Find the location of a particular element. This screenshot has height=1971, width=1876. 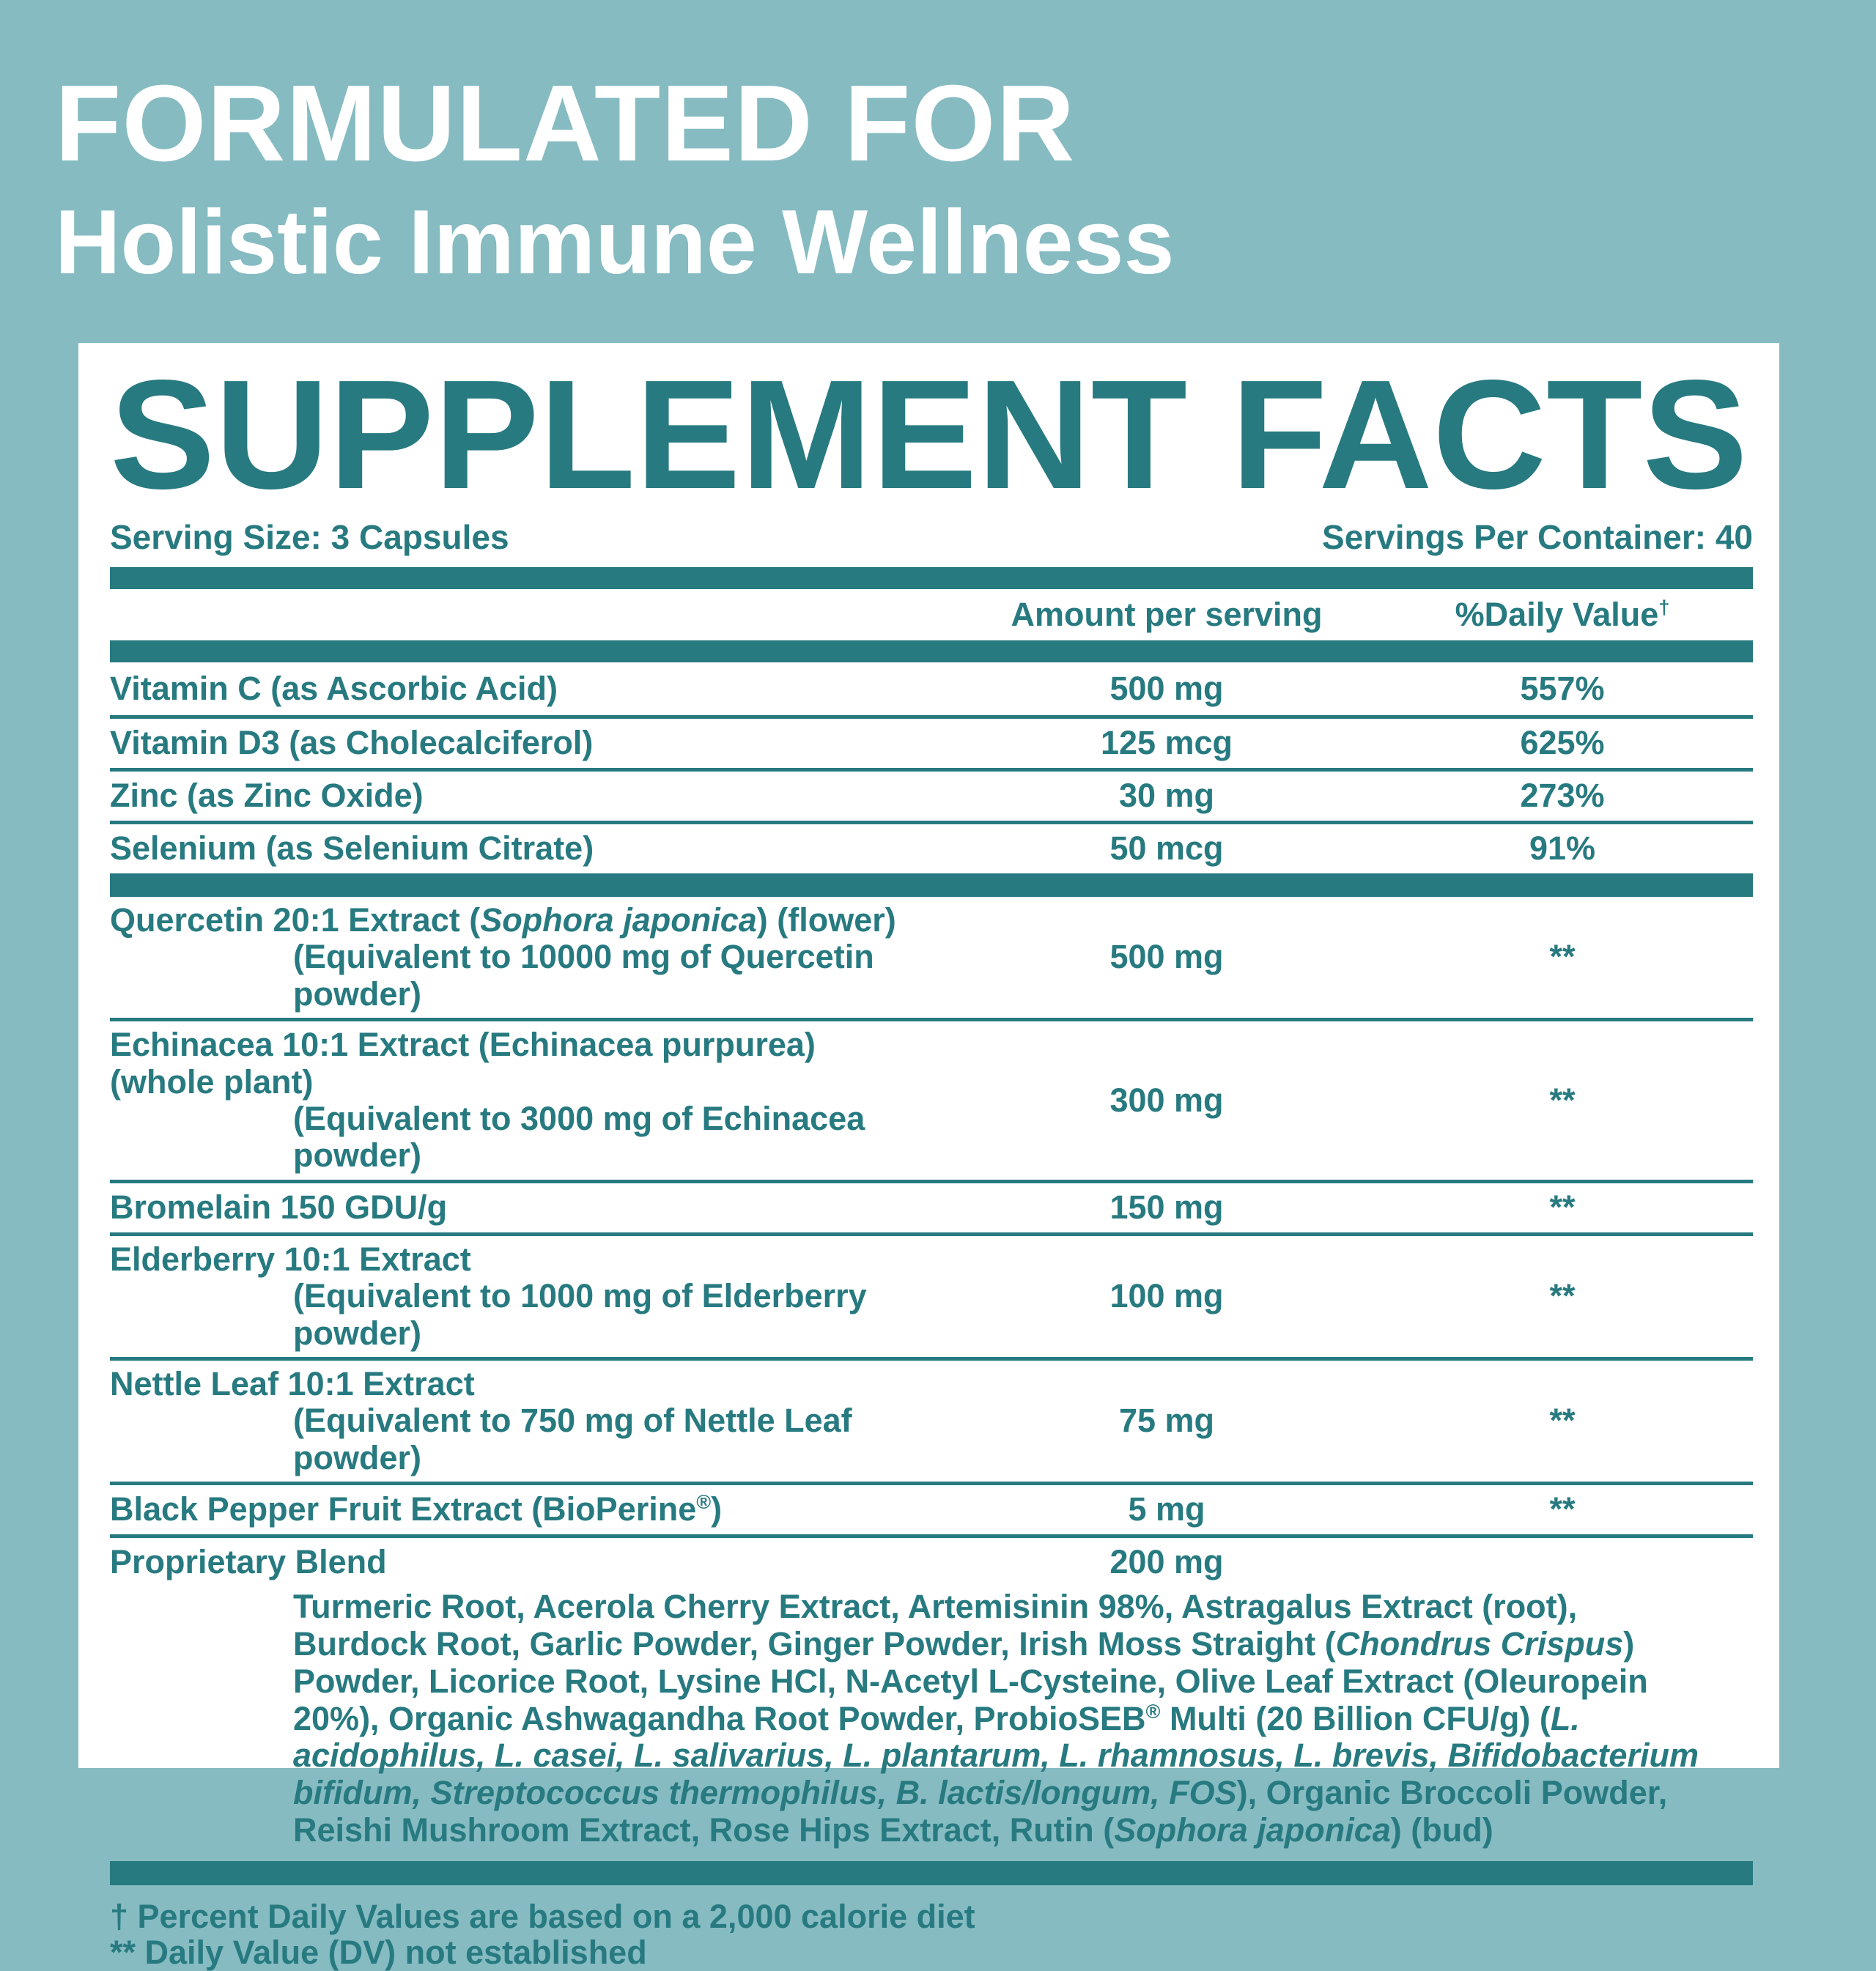

servings-per-container: Servings Per Container: 40 is located at coordinates (1537, 537).